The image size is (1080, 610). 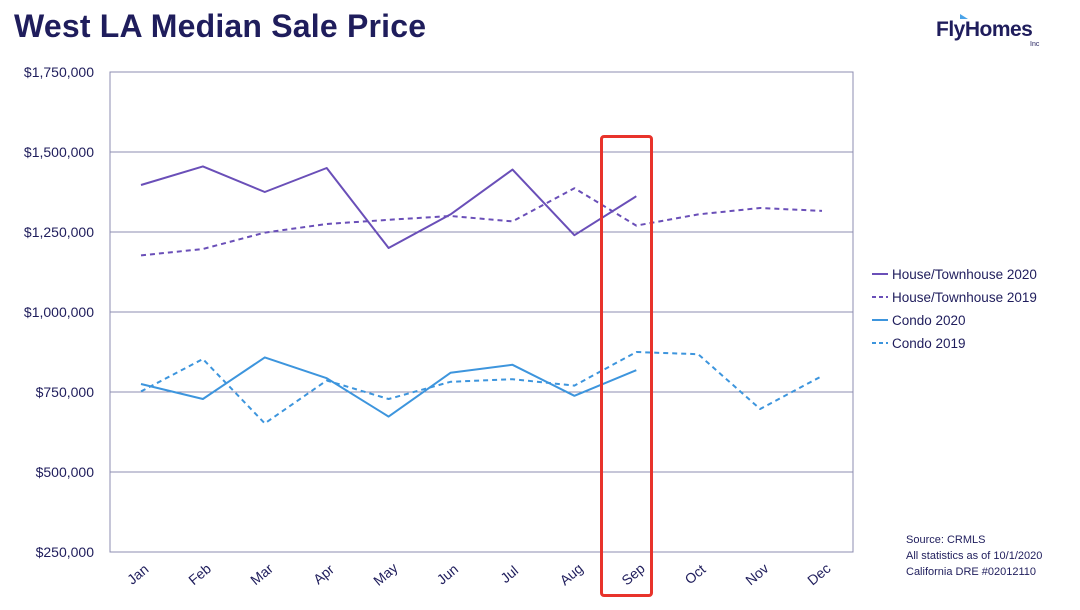 What do you see at coordinates (59, 232) in the screenshot?
I see `y-tick-label: $1,250,000` at bounding box center [59, 232].